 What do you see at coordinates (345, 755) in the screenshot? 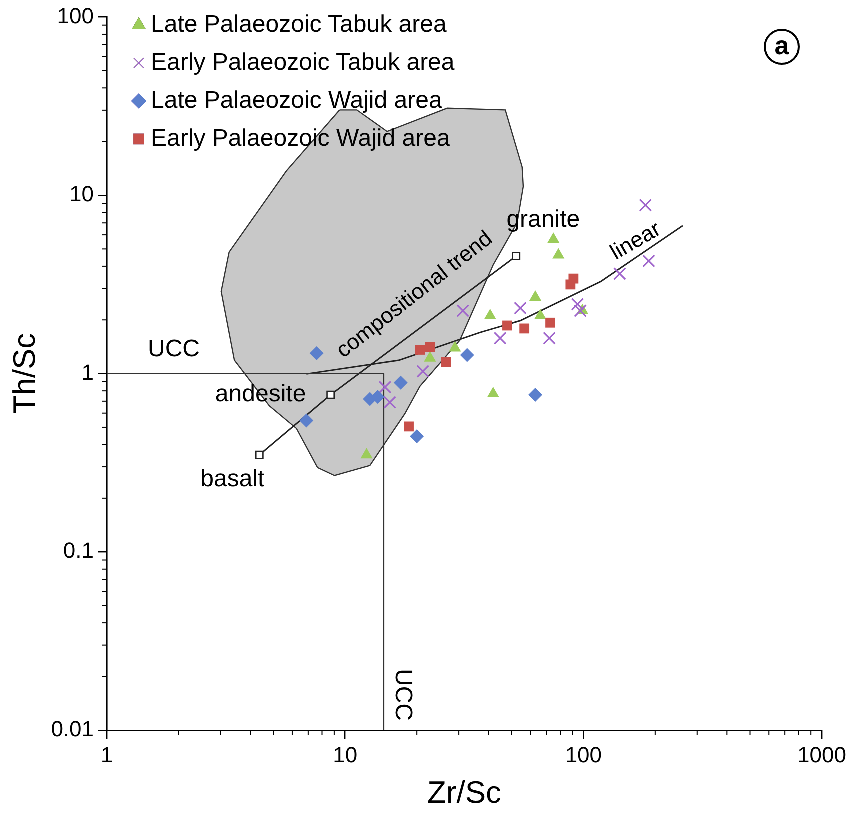
I see `x-tick-label: 10` at bounding box center [345, 755].